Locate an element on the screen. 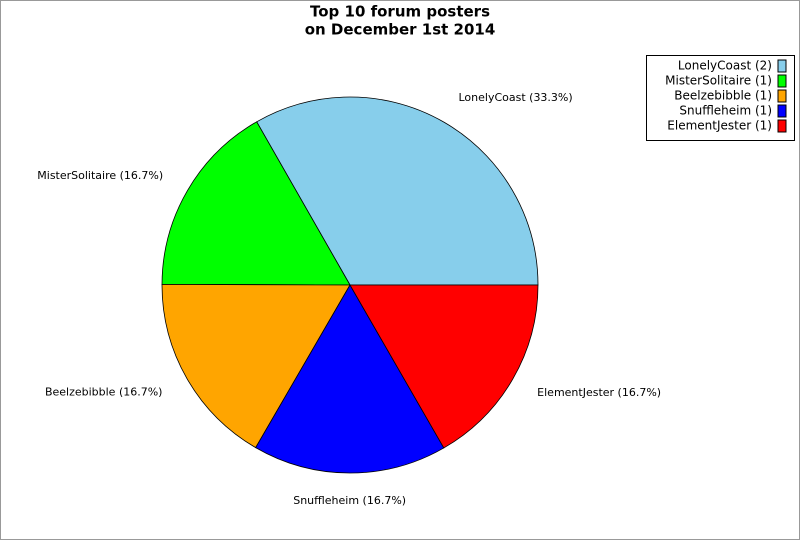 This screenshot has height=540, width=800. legend-label: Snuffleheim (1) is located at coordinates (725, 111).